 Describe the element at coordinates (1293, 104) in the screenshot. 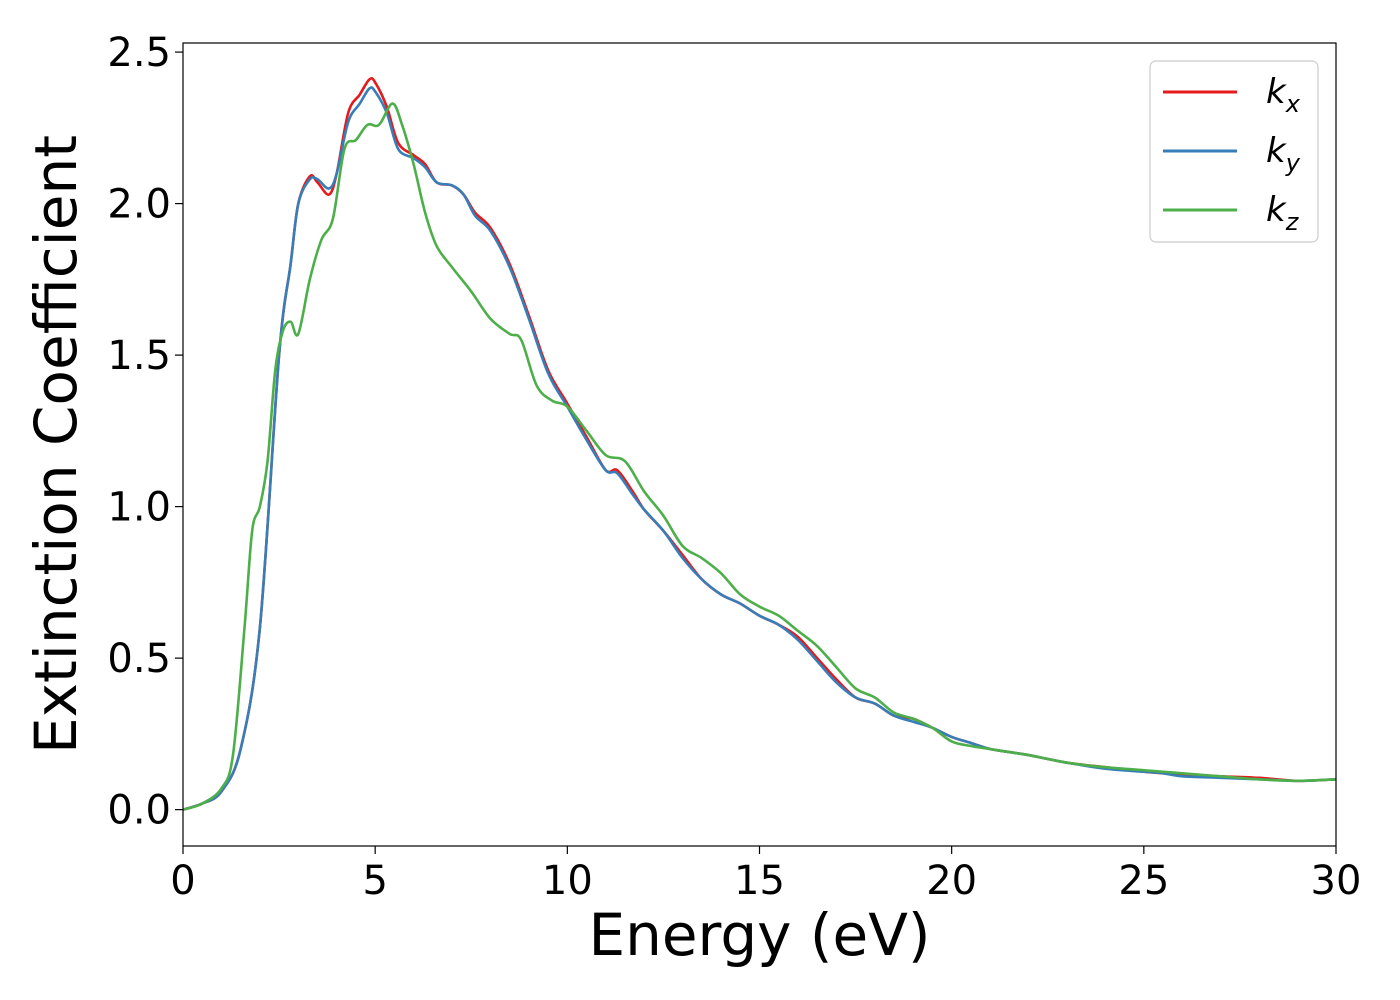

I see `legend-label-subscript: x` at that location.